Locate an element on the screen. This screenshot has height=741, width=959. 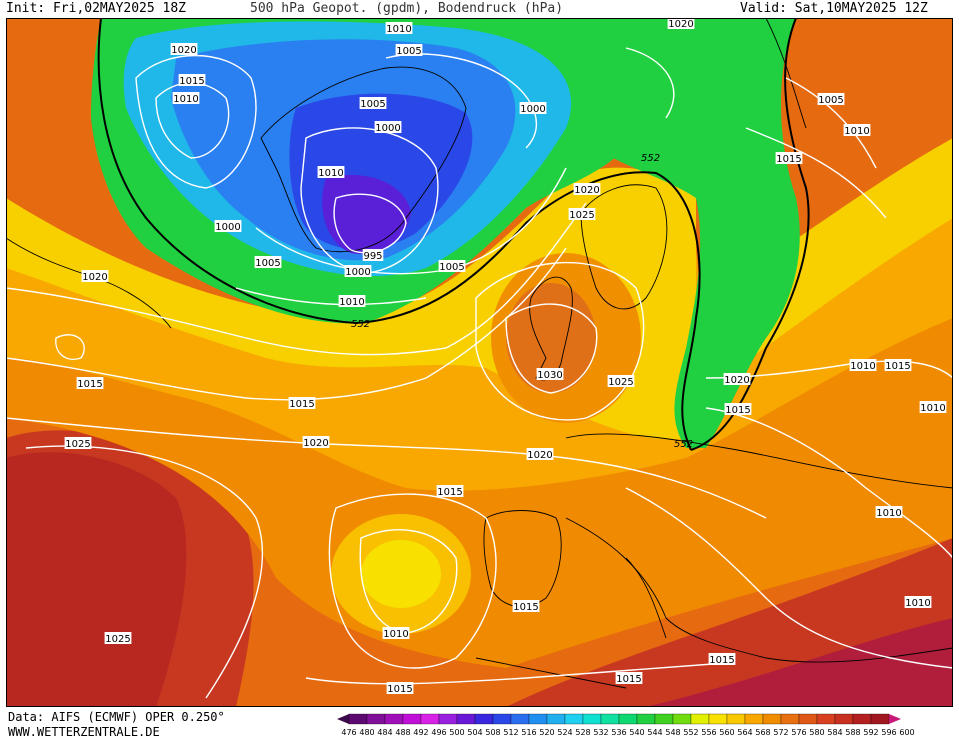
map-title: 500 hPa Geopot. (gpdm), Bodendruck (hPa) is located at coordinates (407, 8).